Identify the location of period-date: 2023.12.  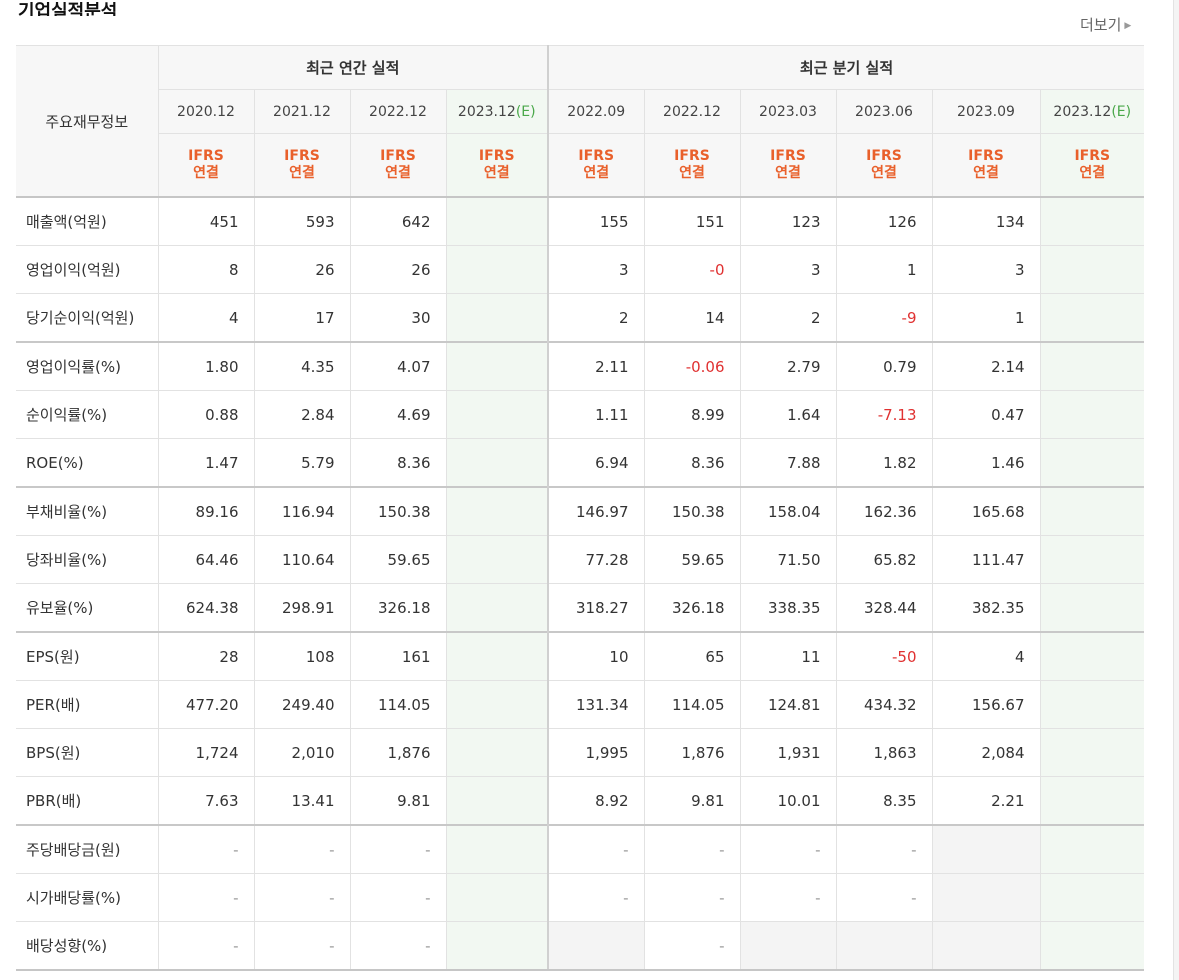
(1082, 111).